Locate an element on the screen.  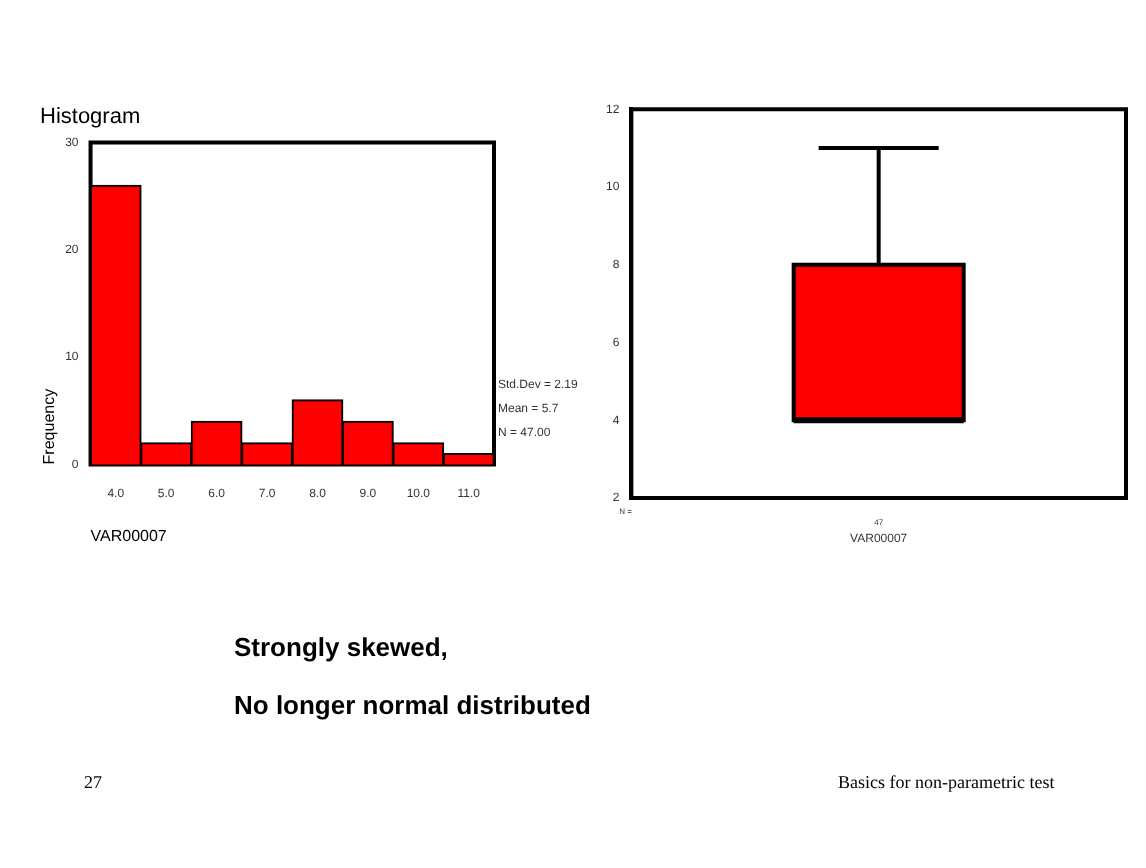
chart-title: Histogram is located at coordinates (90, 117).